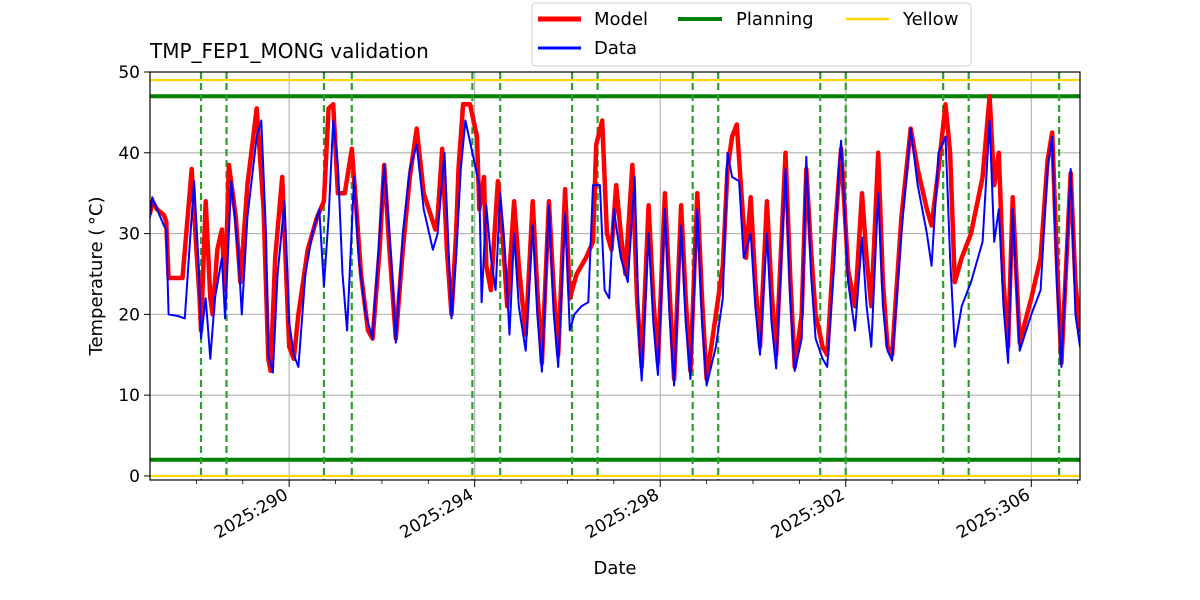  Describe the element at coordinates (622, 514) in the screenshot. I see `x-tick-label: 2025:298` at that location.